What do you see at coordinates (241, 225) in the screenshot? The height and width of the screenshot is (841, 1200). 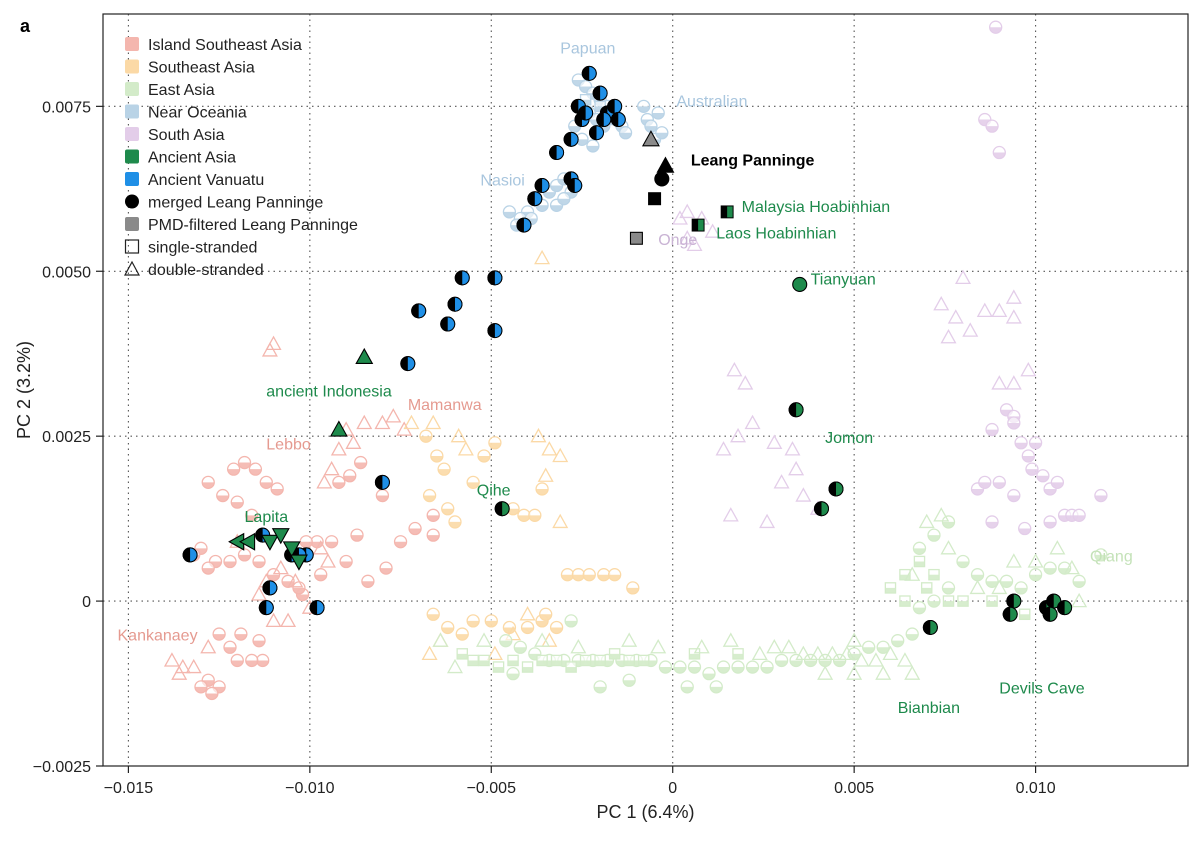 I see `legend-item: PMD-filtered Leang Panninge` at bounding box center [241, 225].